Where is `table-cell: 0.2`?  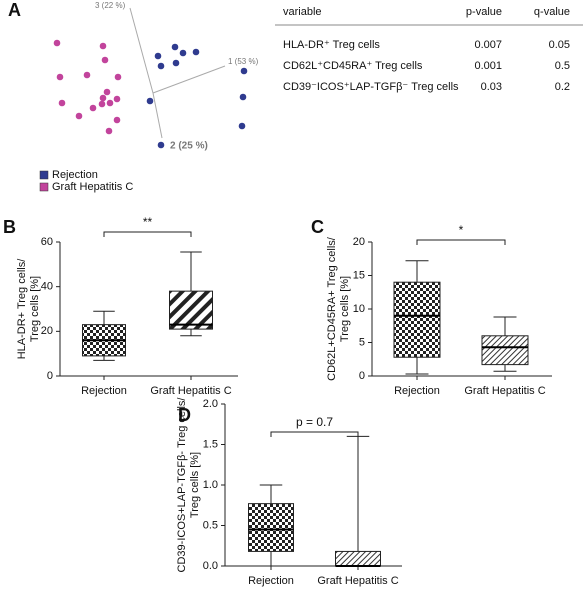 table-cell: 0.2 is located at coordinates (562, 87).